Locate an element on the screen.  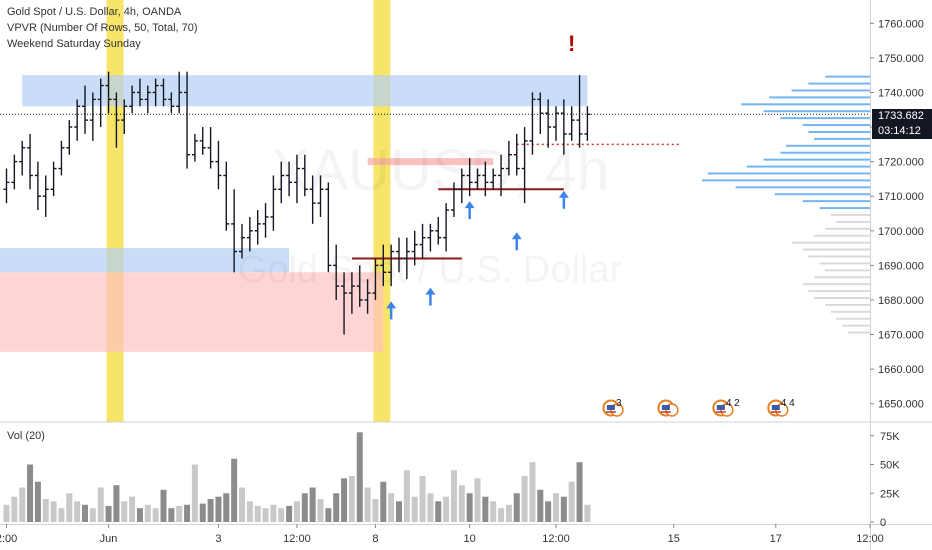
legend-vpvr: VPVR (Number Of Rows, 50, Total, 70) is located at coordinates (102, 28).